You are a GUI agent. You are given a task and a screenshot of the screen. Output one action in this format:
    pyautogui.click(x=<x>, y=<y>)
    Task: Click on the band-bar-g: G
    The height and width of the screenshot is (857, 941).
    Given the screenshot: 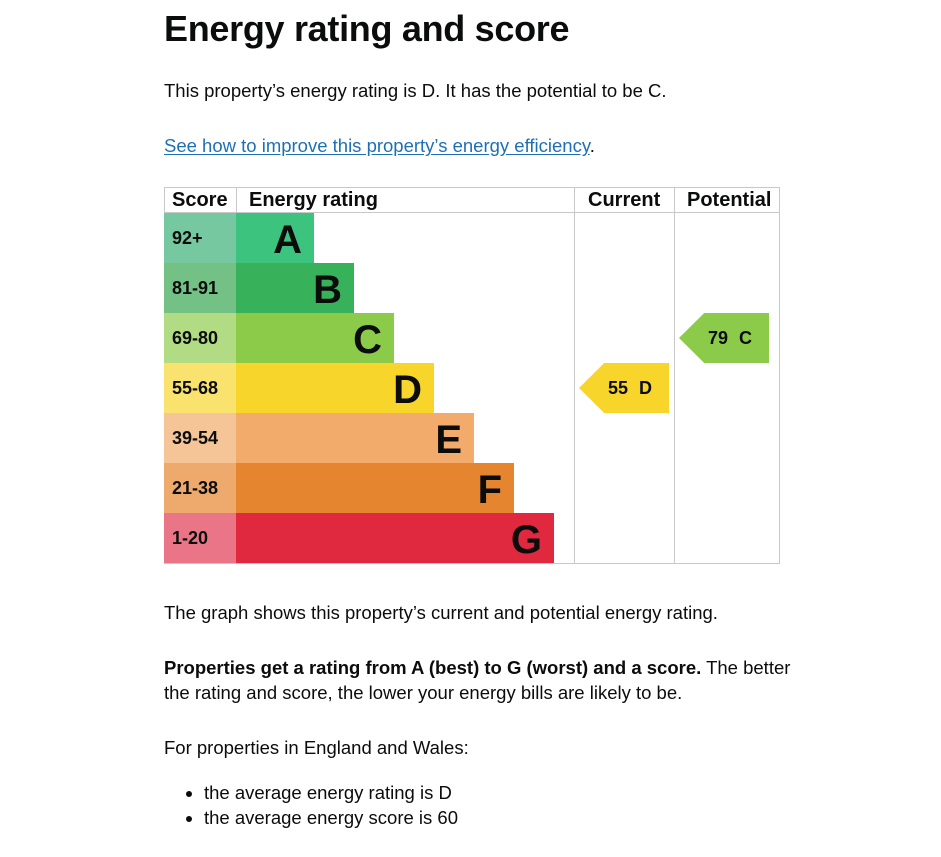 What is the action you would take?
    pyautogui.click(x=395, y=538)
    